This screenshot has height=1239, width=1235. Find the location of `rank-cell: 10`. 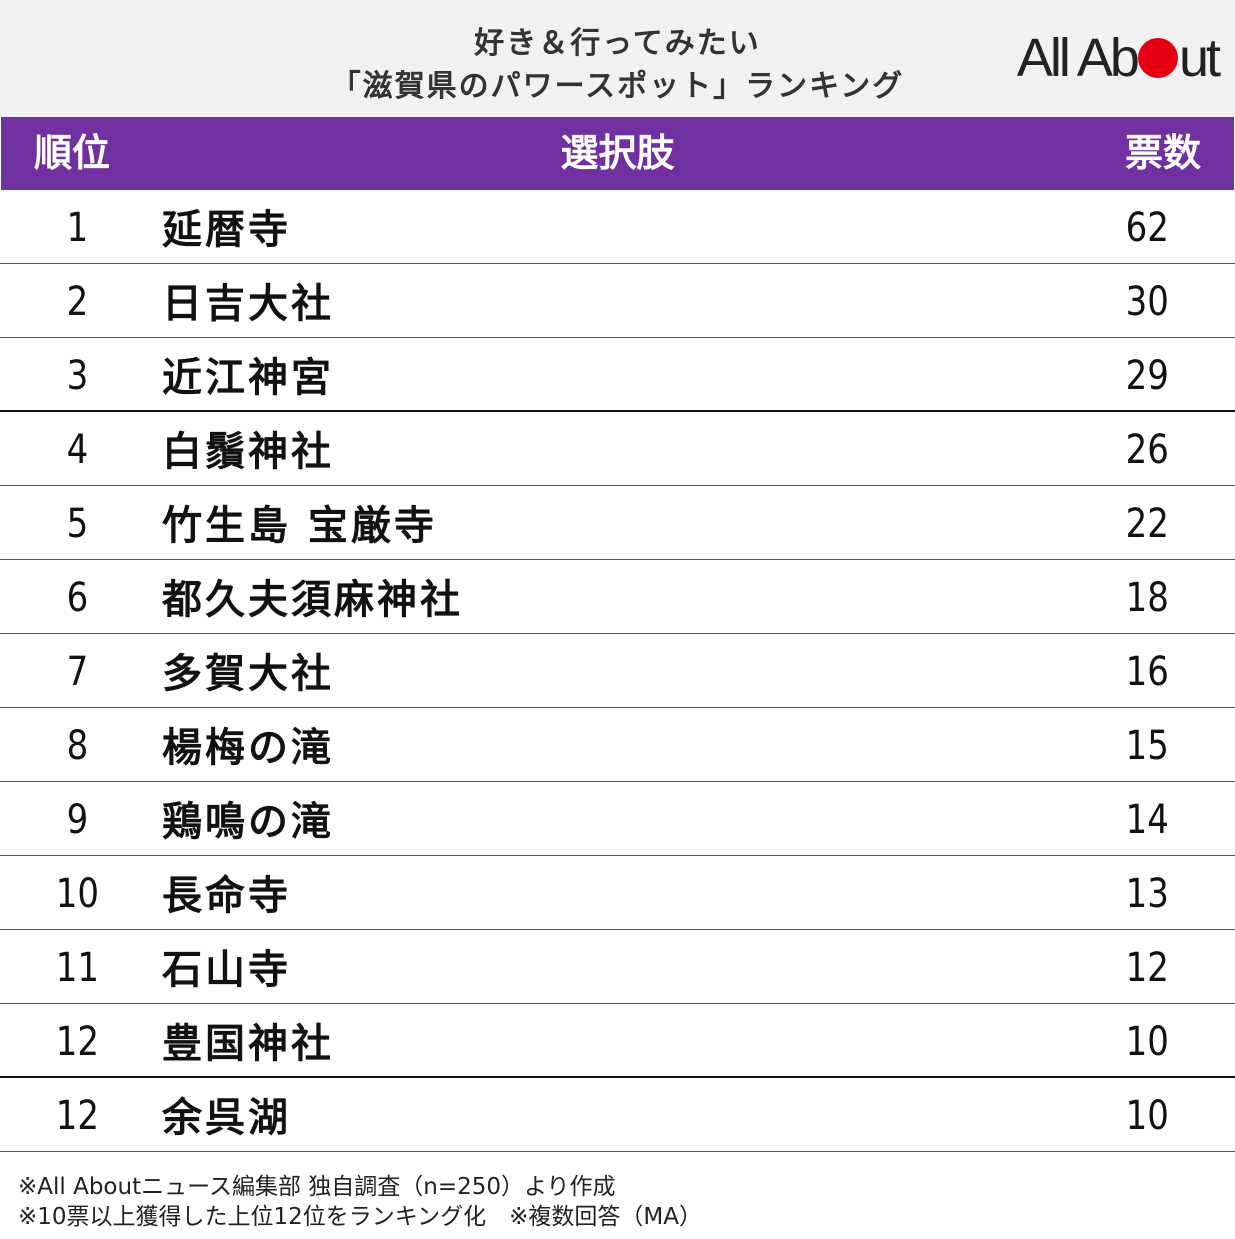

rank-cell: 10 is located at coordinates (77, 894).